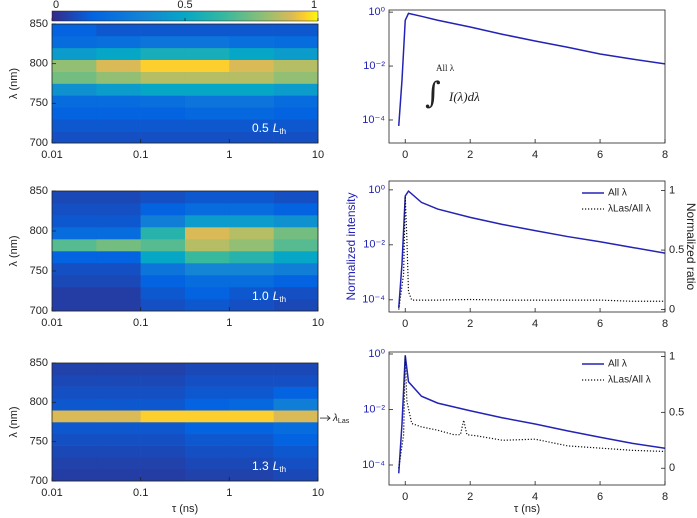 This screenshot has width=697, height=518. Describe the element at coordinates (56, 5) in the screenshot. I see `colorbar-tick-label: 0` at that location.